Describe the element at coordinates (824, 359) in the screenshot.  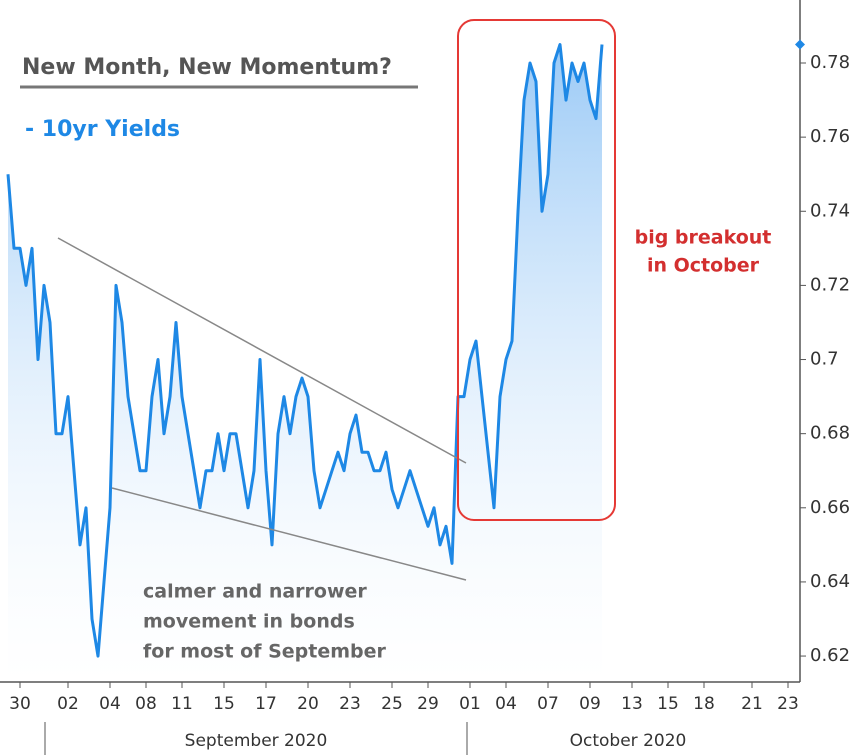
I see `y-tick-label: 0.7` at that location.